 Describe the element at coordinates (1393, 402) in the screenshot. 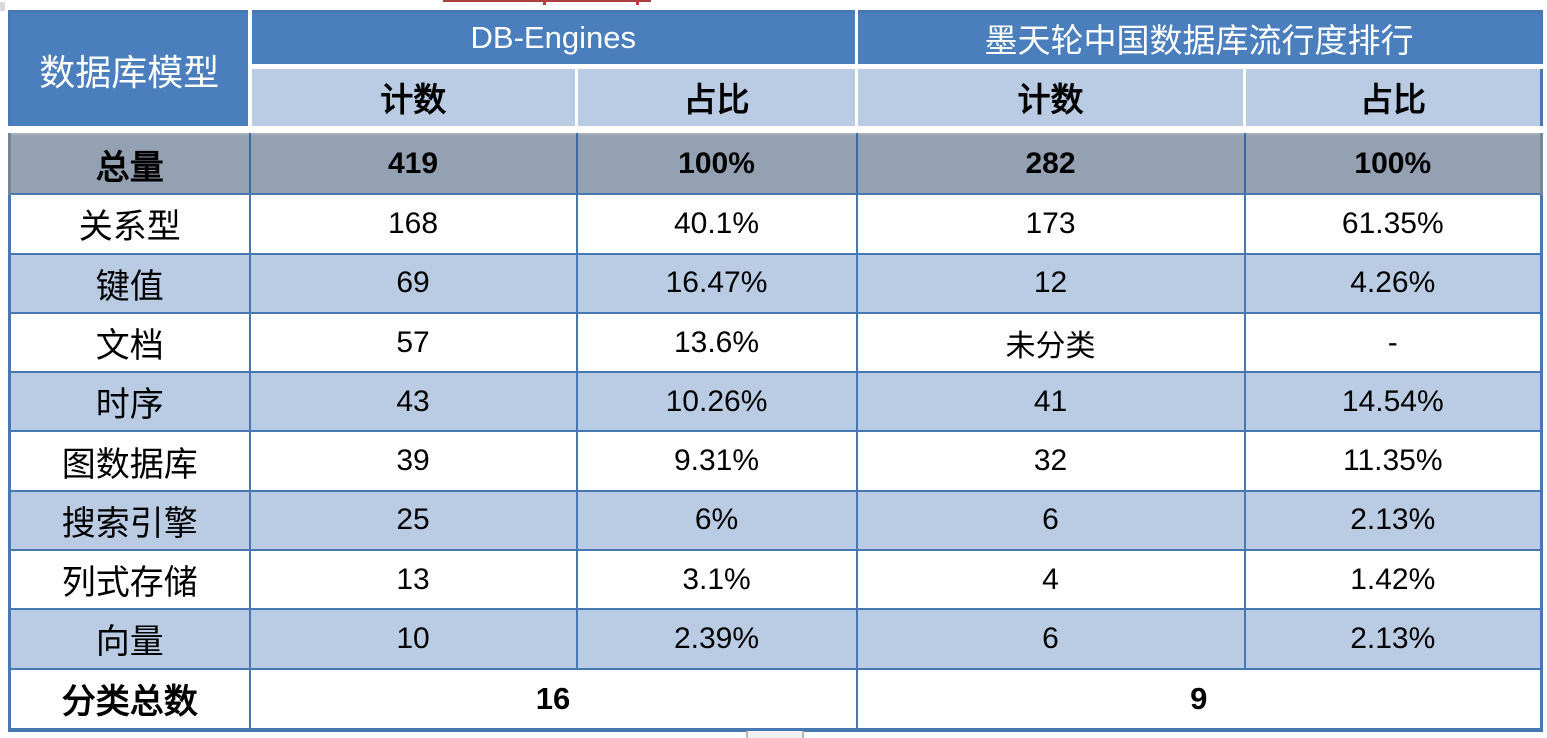

I see `cell-value: 14.54%` at that location.